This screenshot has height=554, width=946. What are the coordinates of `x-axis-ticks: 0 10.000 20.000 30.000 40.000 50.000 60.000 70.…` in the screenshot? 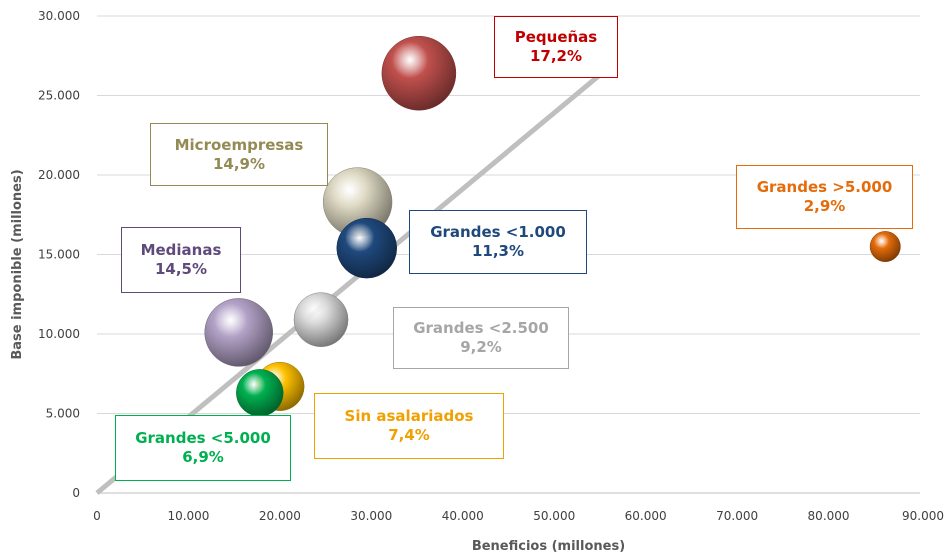 It's located at (518, 516).